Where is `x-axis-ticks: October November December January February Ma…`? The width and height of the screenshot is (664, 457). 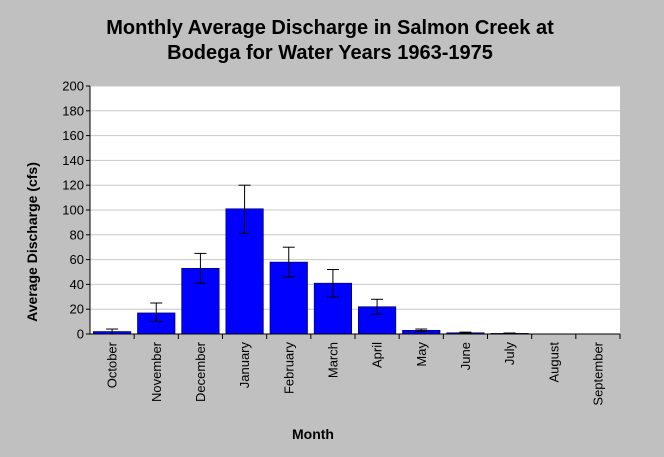 x-axis-ticks: October November December January February Ma… is located at coordinates (363, 370).